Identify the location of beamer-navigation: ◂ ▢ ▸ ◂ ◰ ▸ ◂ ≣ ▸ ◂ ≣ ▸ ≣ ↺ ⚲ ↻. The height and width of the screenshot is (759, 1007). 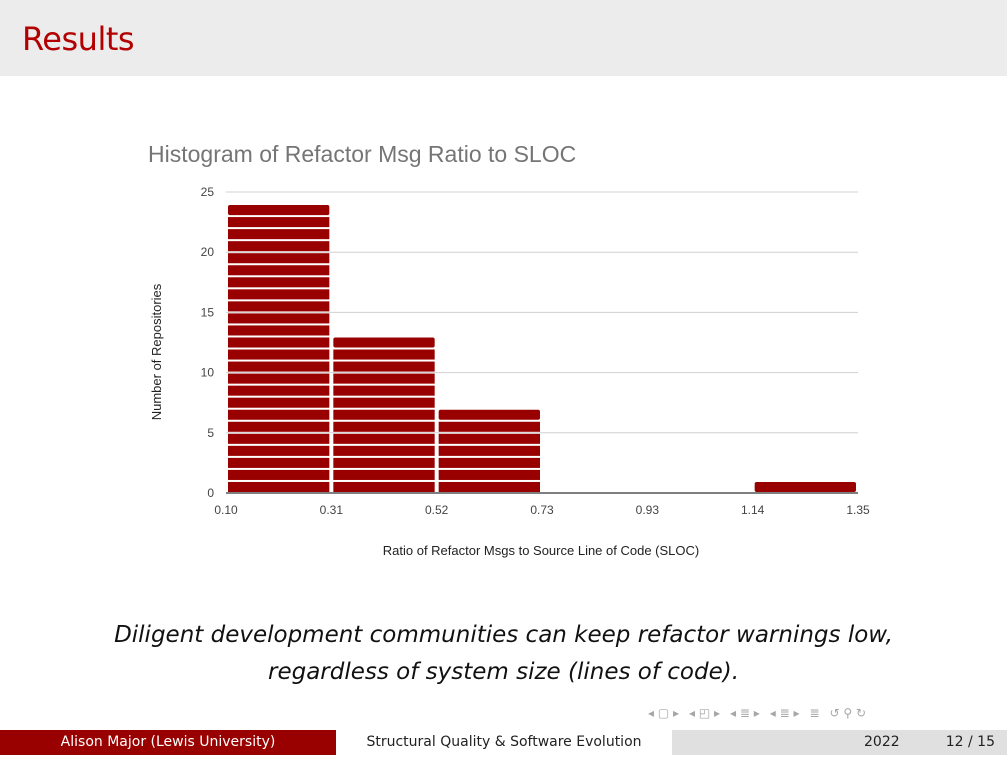
(823, 713).